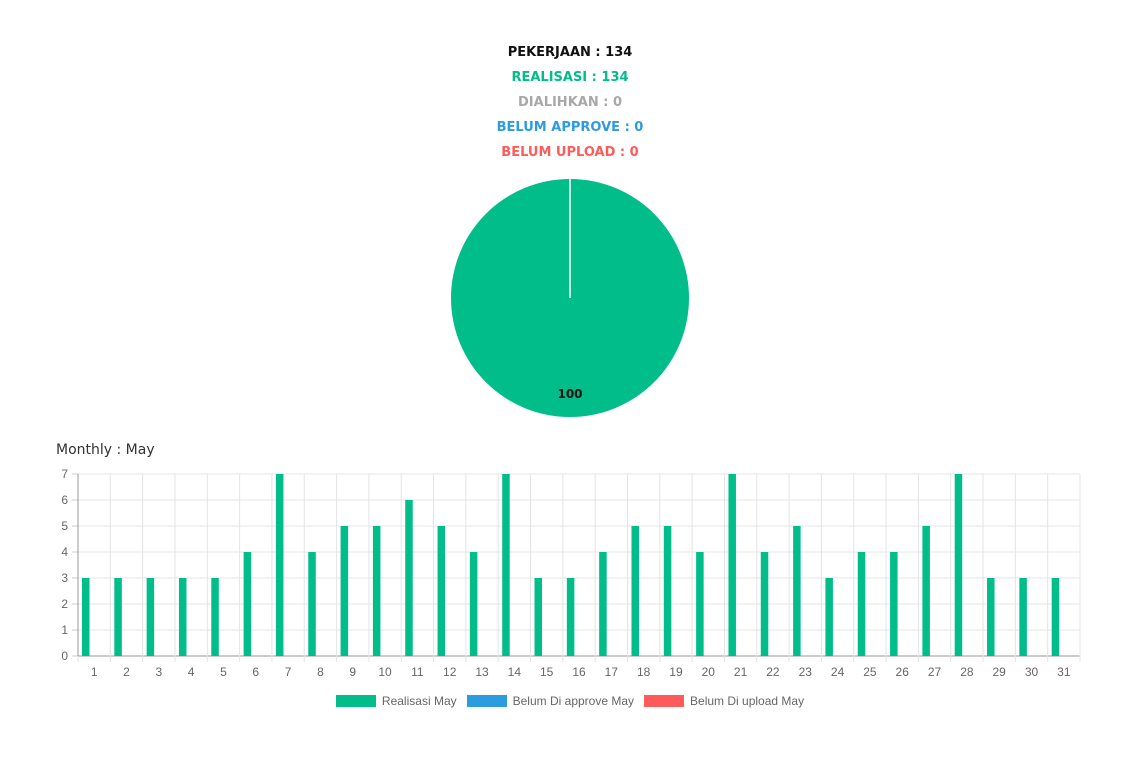  What do you see at coordinates (64, 500) in the screenshot?
I see `y-tick-label: 6` at bounding box center [64, 500].